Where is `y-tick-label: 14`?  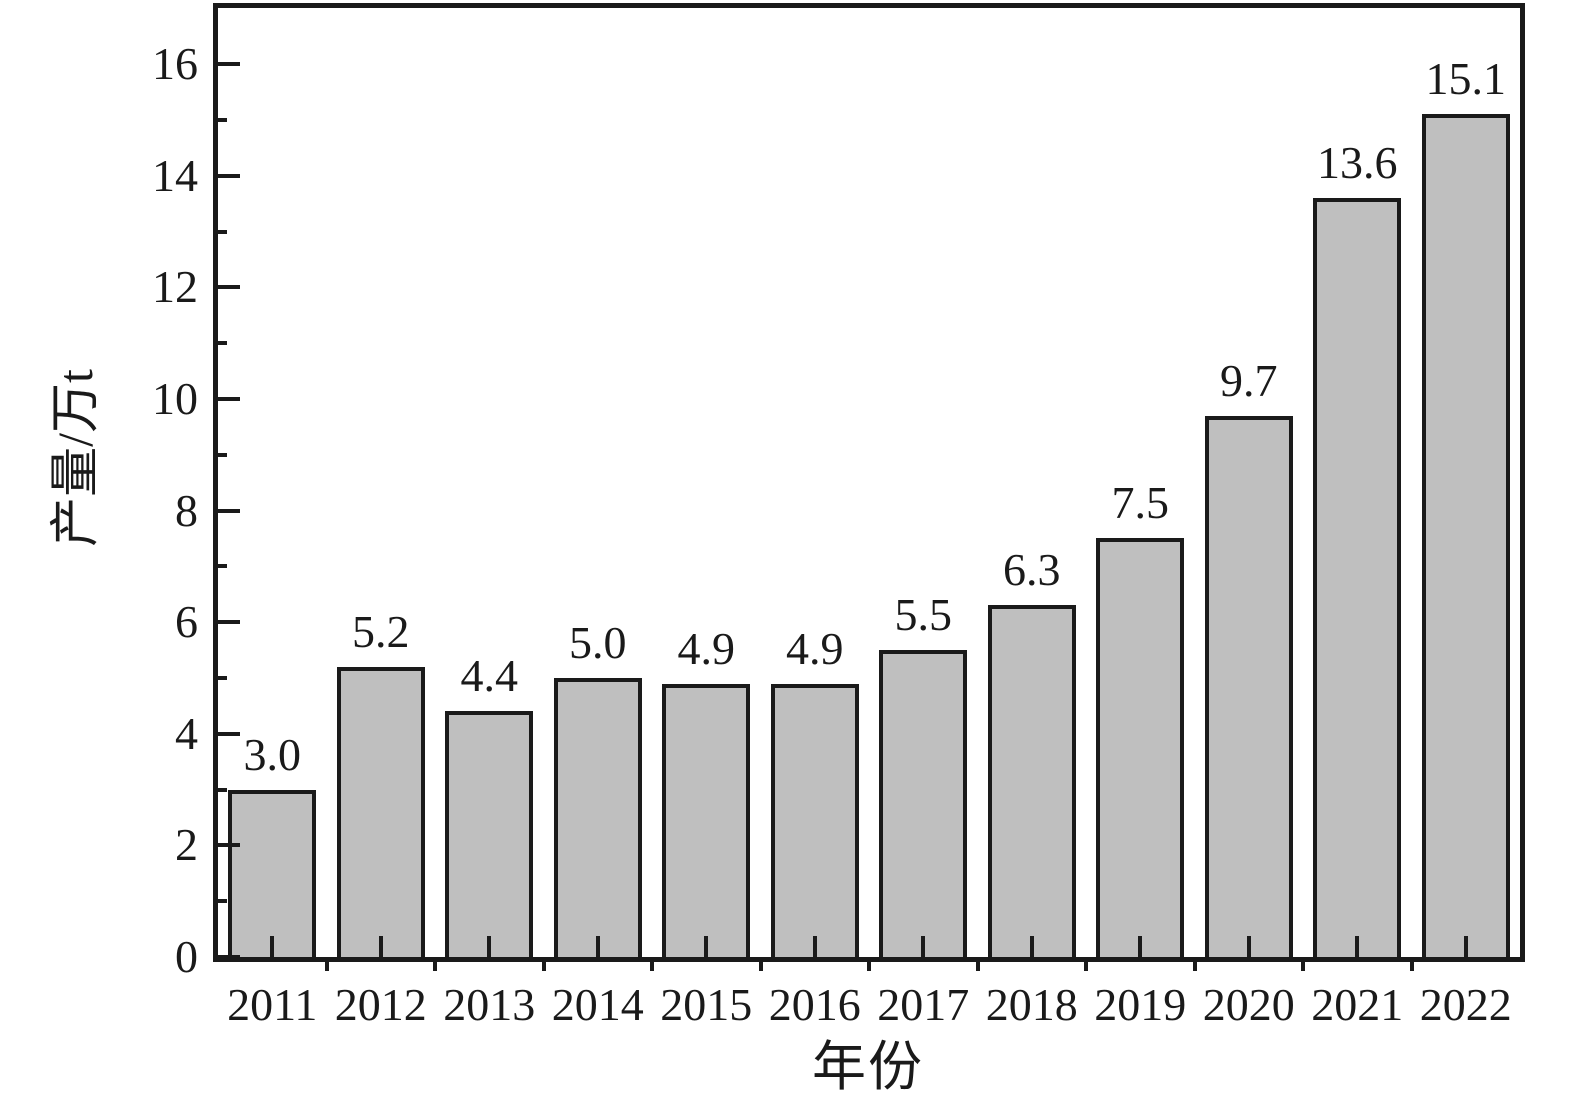
y-tick-label: 14 is located at coordinates (175, 175).